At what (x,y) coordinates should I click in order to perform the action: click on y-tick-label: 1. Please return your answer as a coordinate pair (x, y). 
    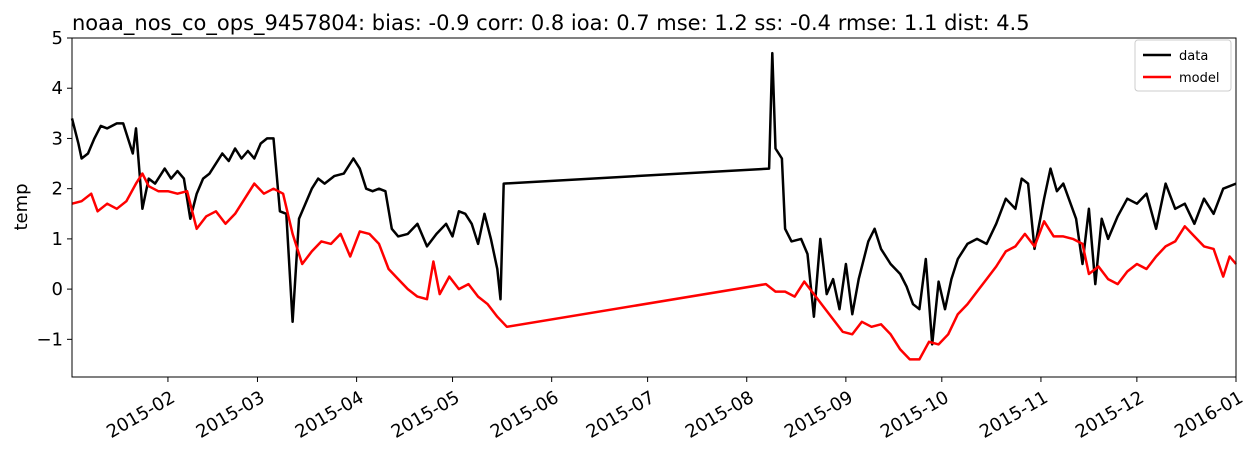
    Looking at the image, I should click on (57, 239).